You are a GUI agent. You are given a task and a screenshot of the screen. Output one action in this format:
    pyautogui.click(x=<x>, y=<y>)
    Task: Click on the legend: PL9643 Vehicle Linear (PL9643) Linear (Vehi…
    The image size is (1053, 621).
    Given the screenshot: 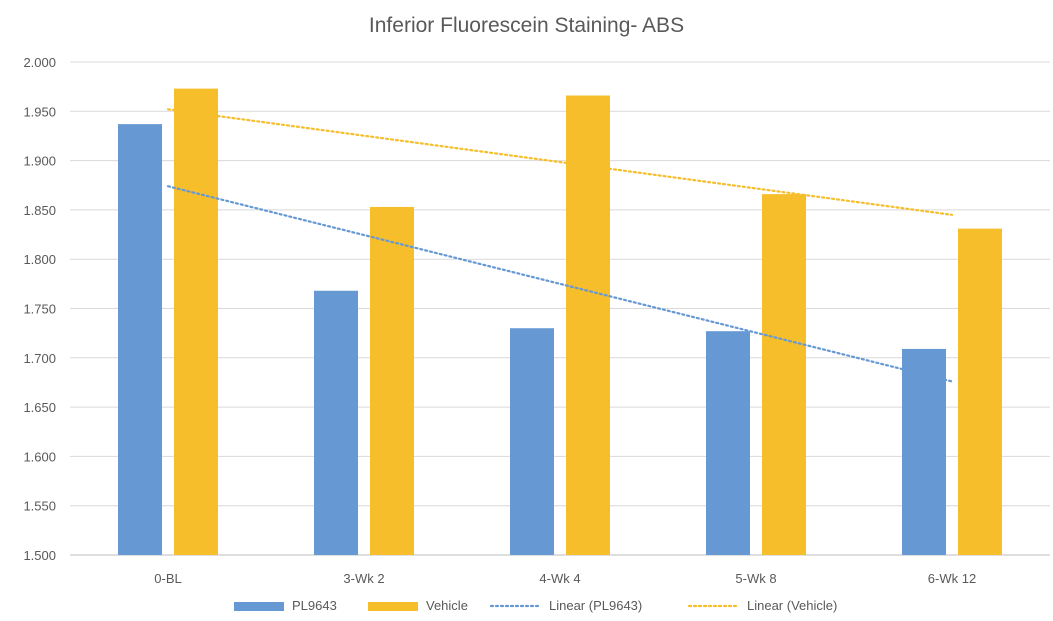 What is the action you would take?
    pyautogui.click(x=535, y=605)
    